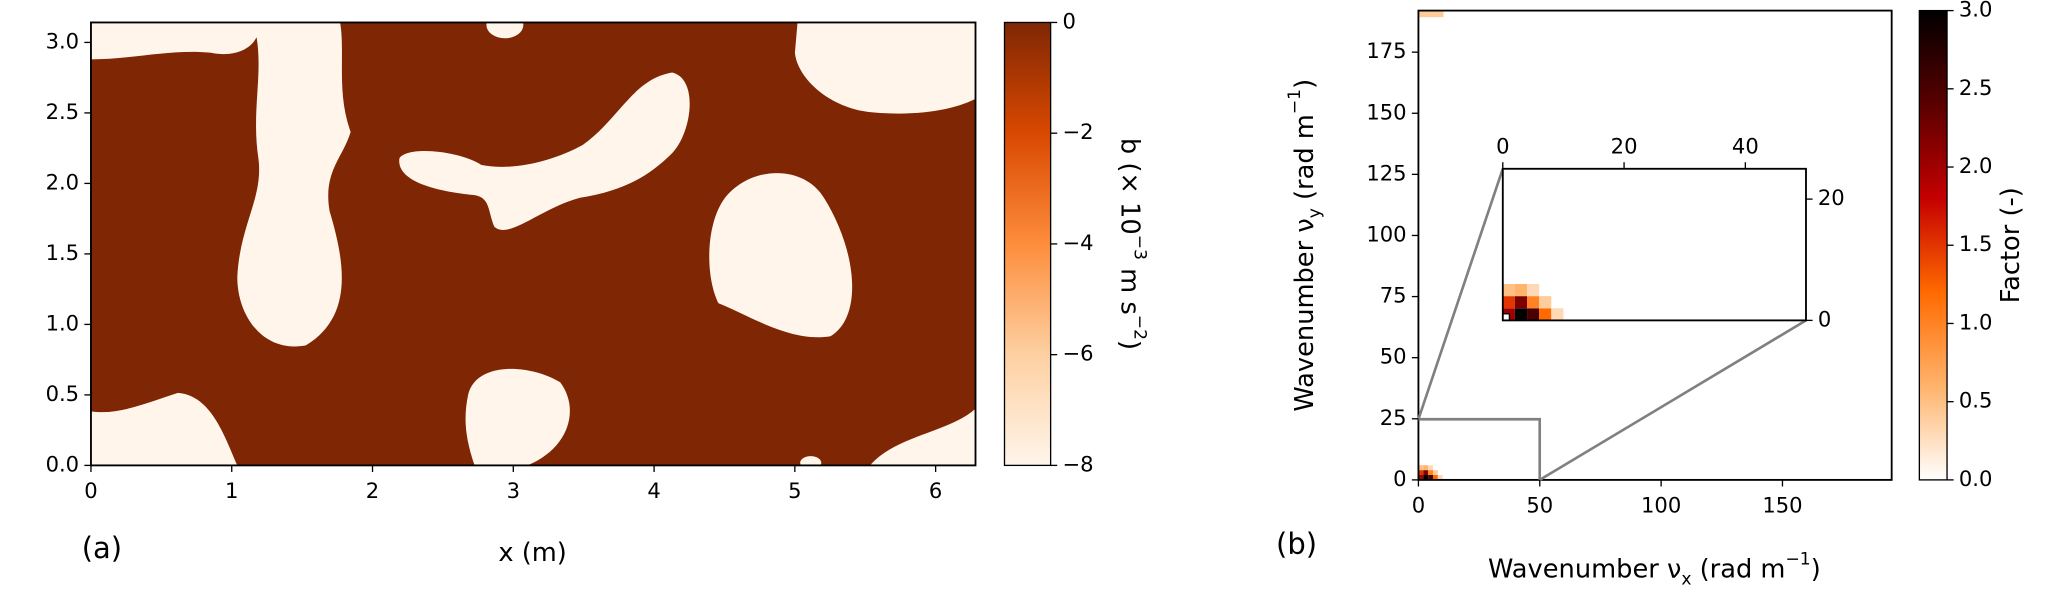  I want to click on tick-label: 40, so click(1745, 146).